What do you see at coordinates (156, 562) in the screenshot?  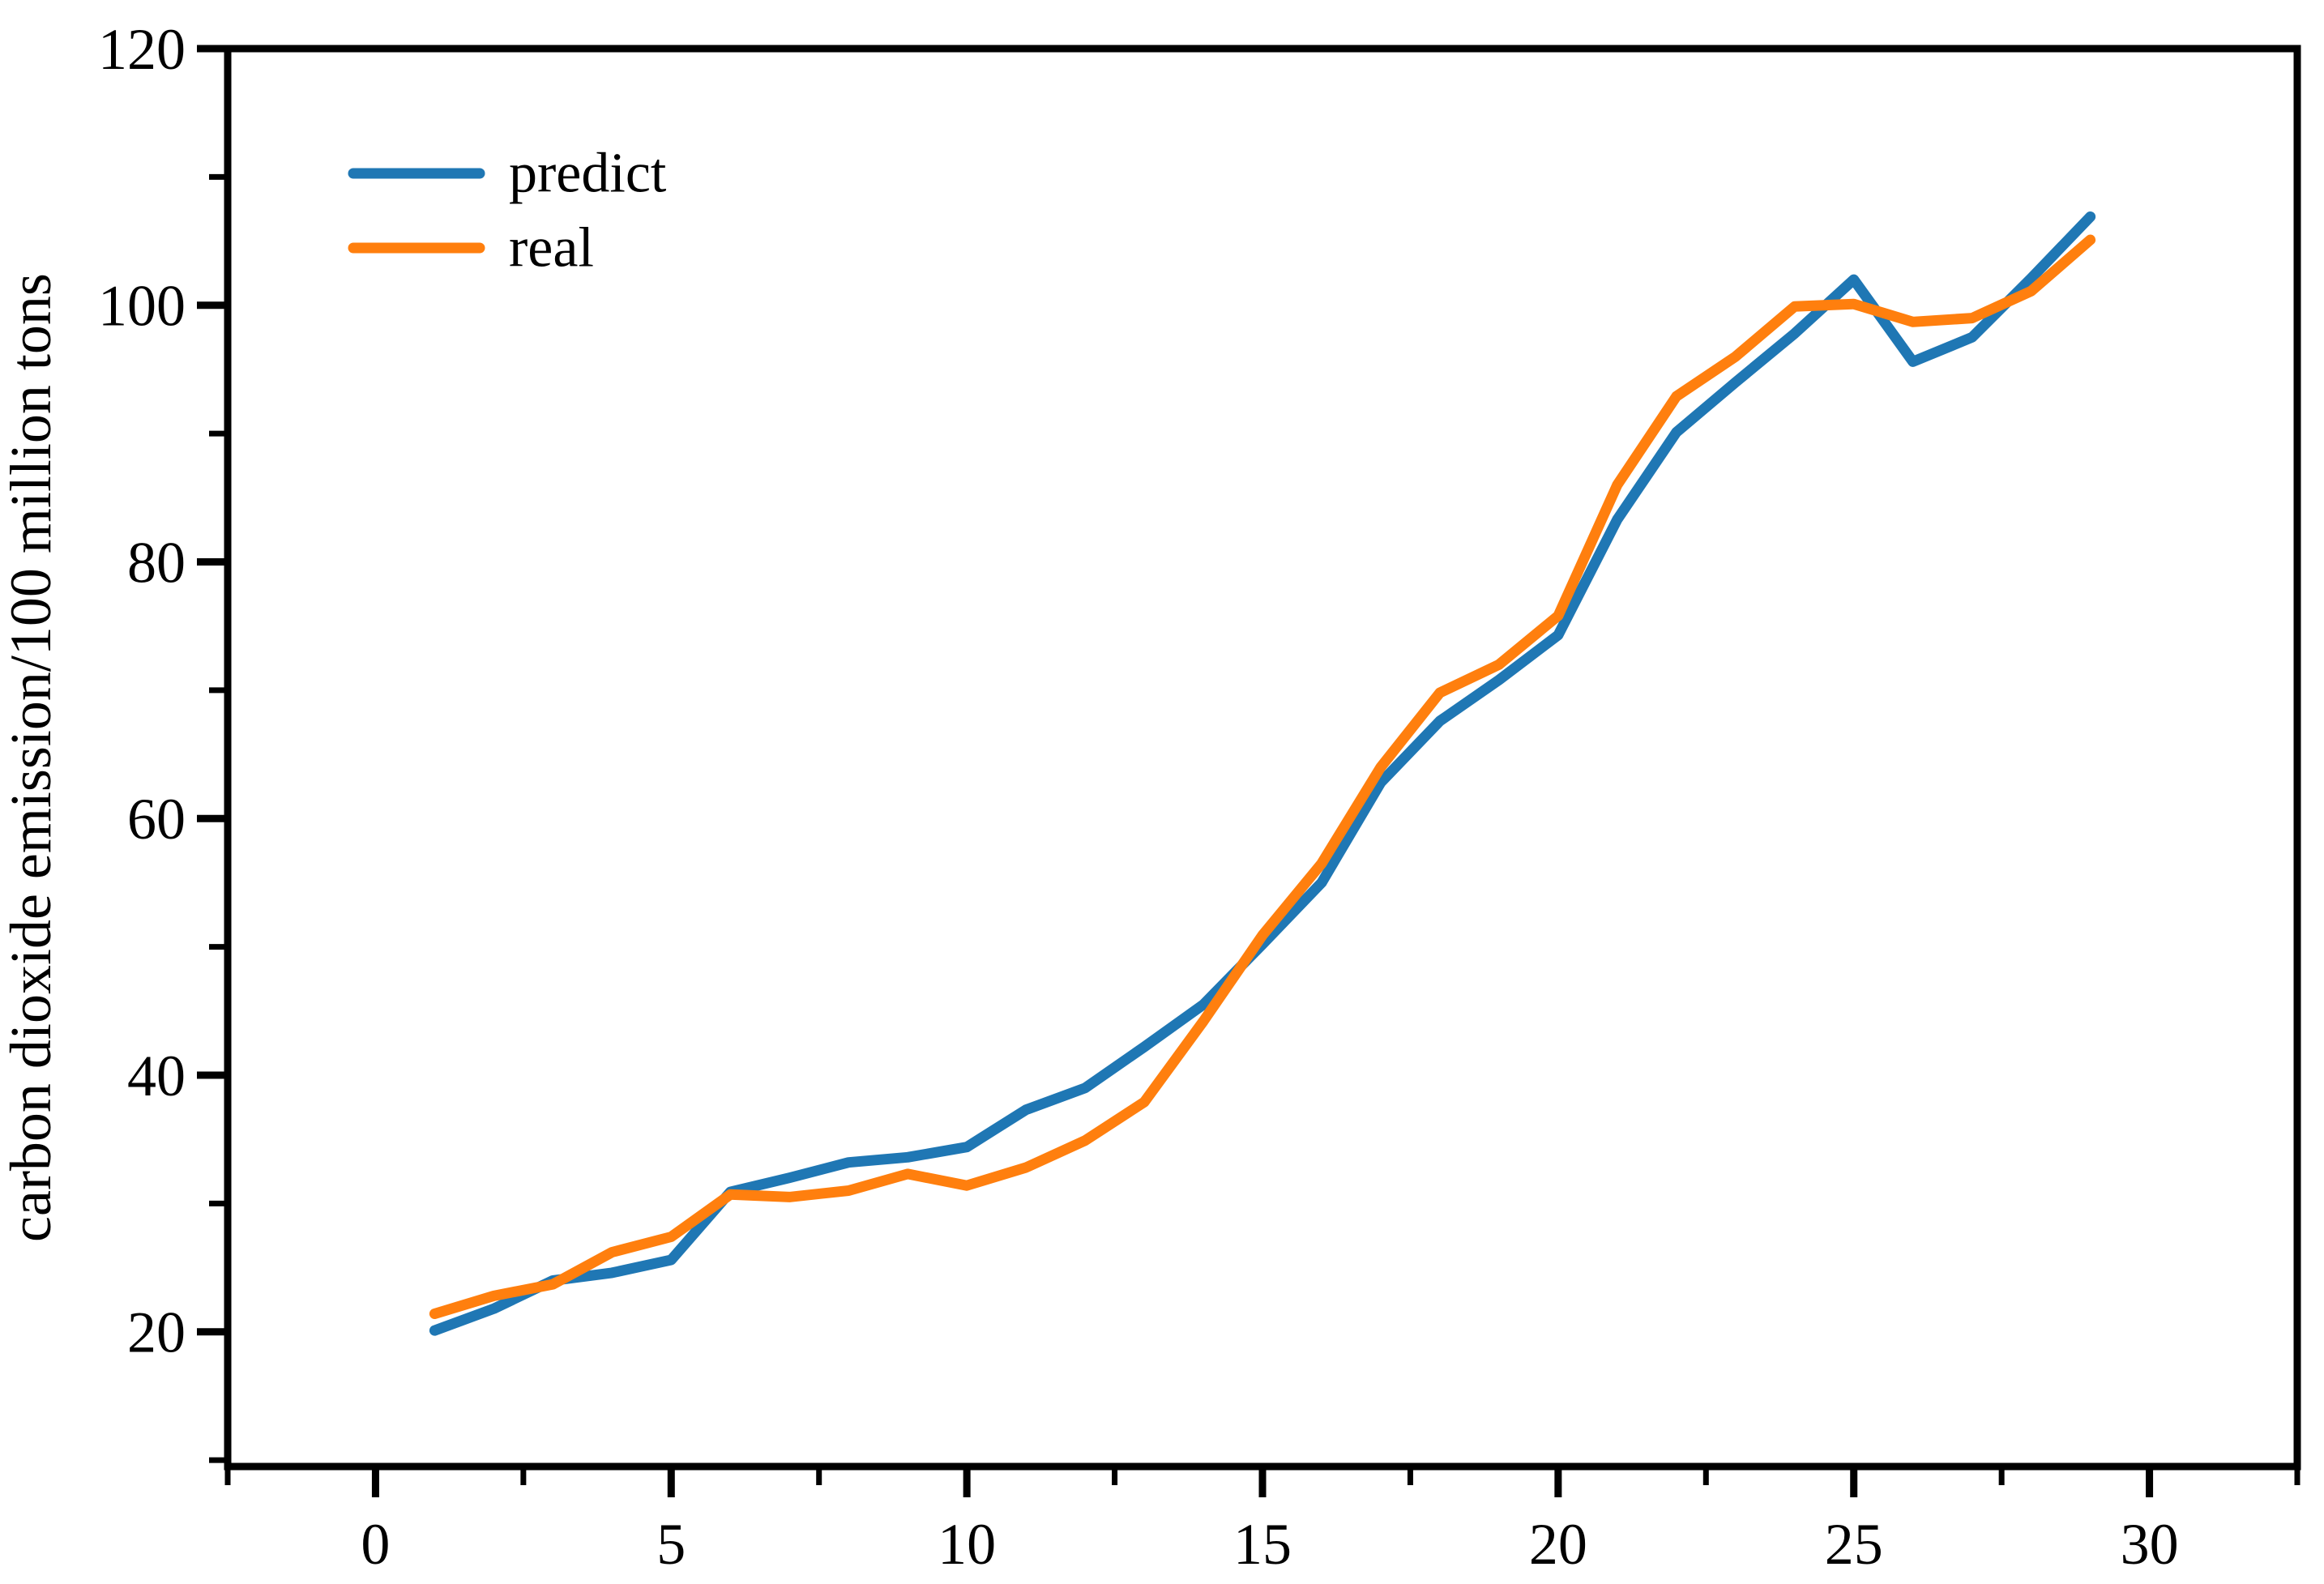 I see `y-tick-label: 80` at bounding box center [156, 562].